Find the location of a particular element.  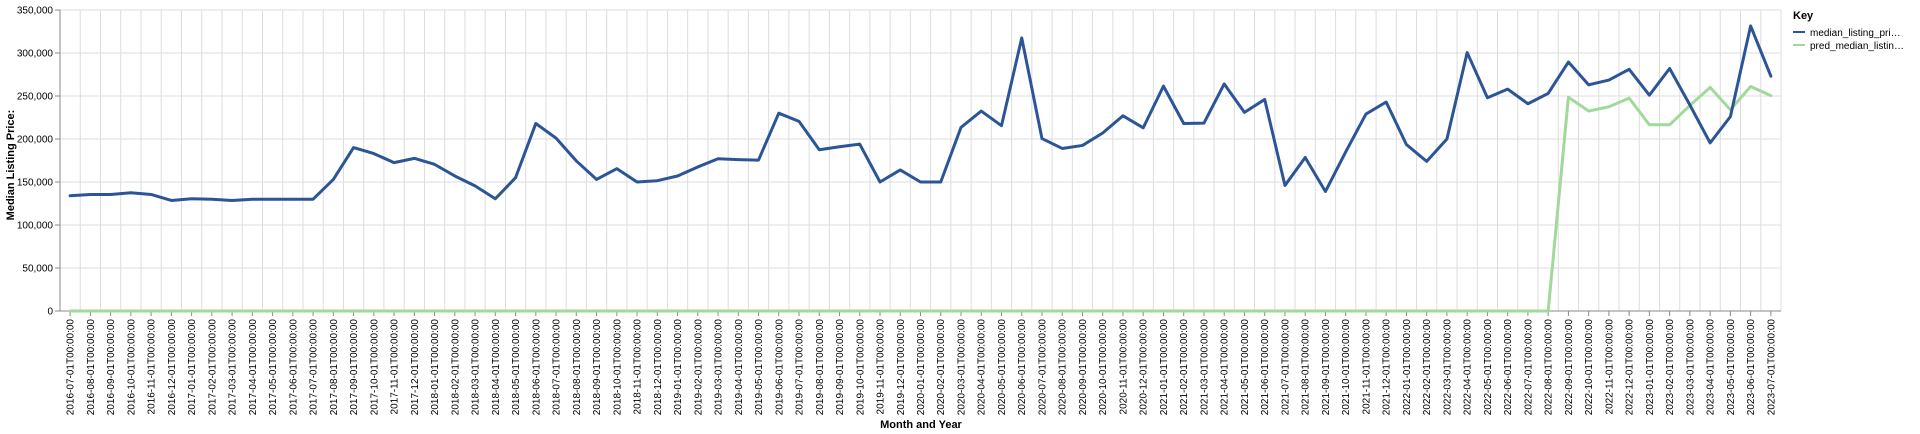

x-tick-label: 2017-12-01T00:00:00 is located at coordinates (415, 367).